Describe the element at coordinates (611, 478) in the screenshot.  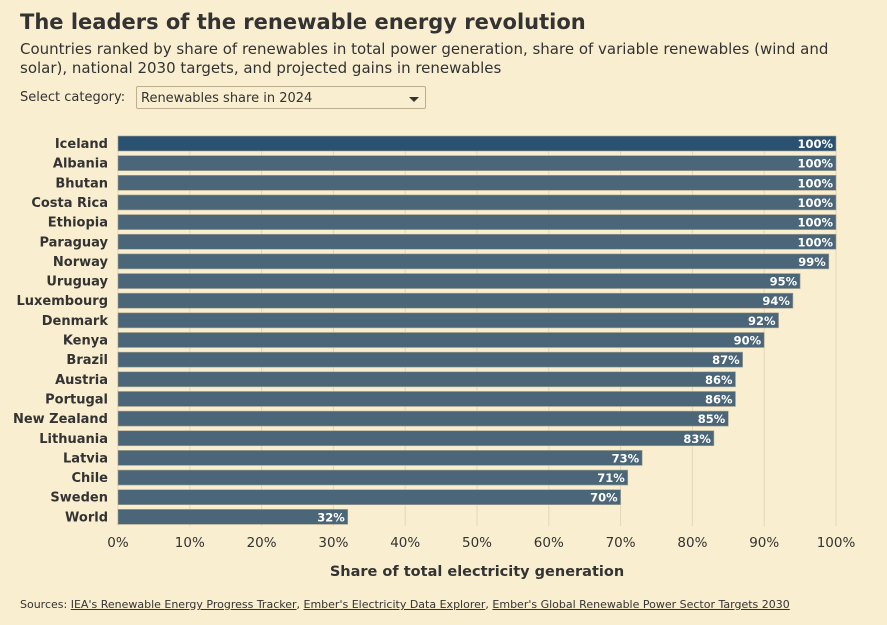
I see `data-label: 71%` at that location.